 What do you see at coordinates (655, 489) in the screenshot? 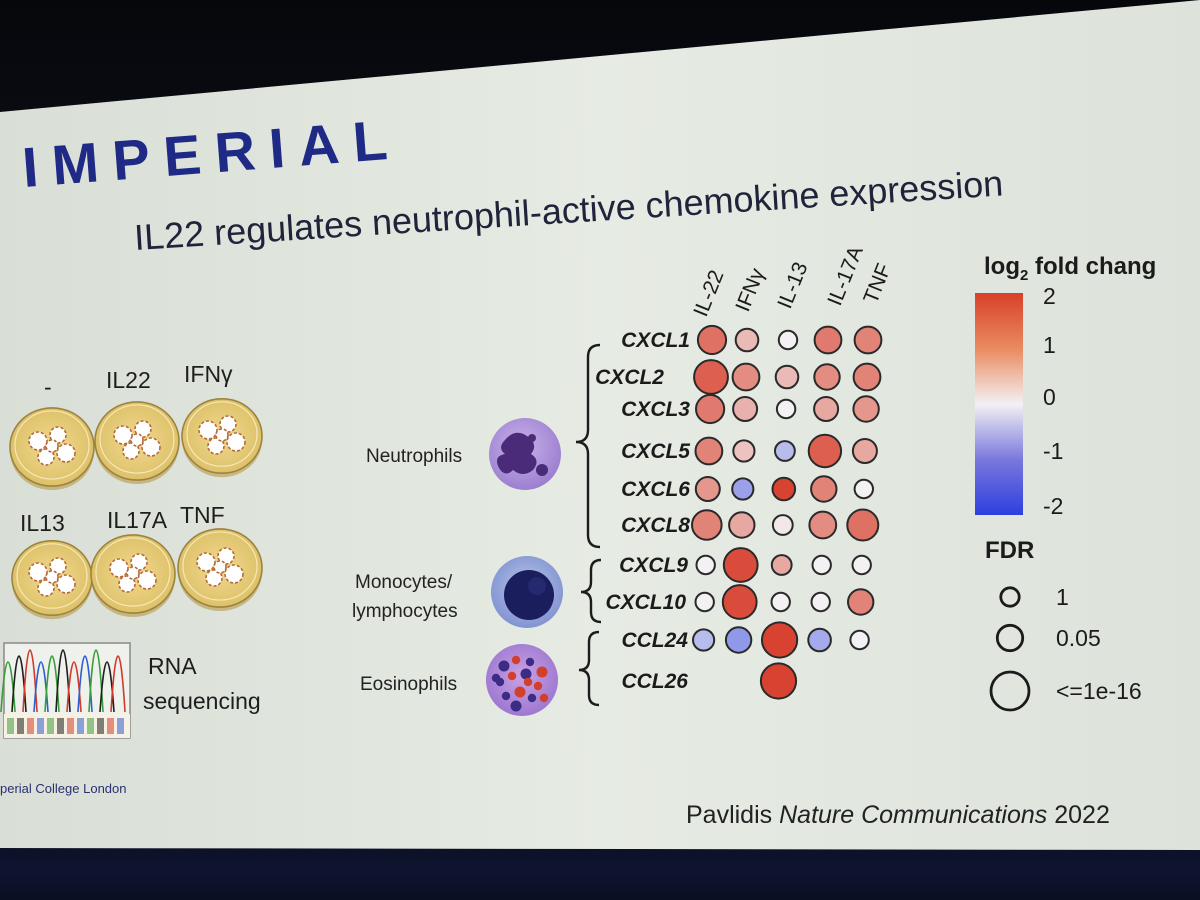
I see `row-label-cxcl6: CXCL6` at bounding box center [655, 489].